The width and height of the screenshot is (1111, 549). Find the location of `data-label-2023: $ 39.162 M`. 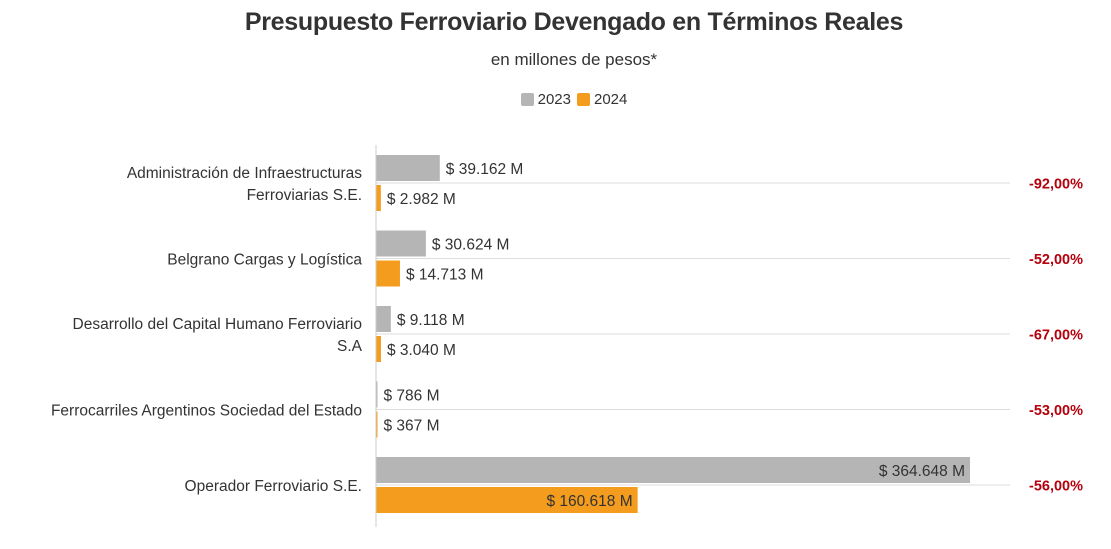

data-label-2023: $ 39.162 M is located at coordinates (485, 169).